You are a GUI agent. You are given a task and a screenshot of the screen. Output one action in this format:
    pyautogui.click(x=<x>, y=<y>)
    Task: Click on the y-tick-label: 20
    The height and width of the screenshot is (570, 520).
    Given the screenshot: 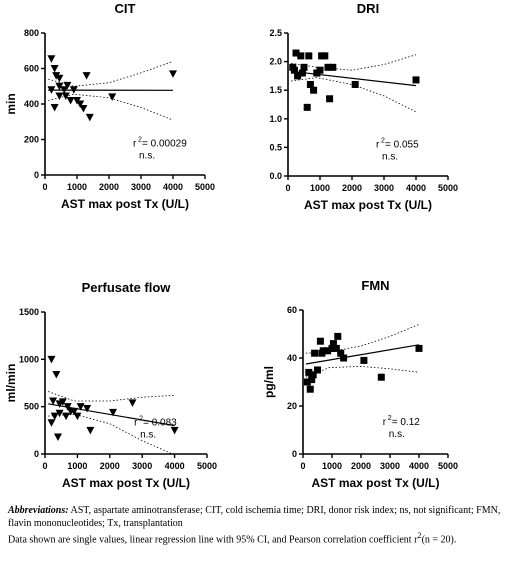 What is the action you would take?
    pyautogui.click(x=292, y=406)
    